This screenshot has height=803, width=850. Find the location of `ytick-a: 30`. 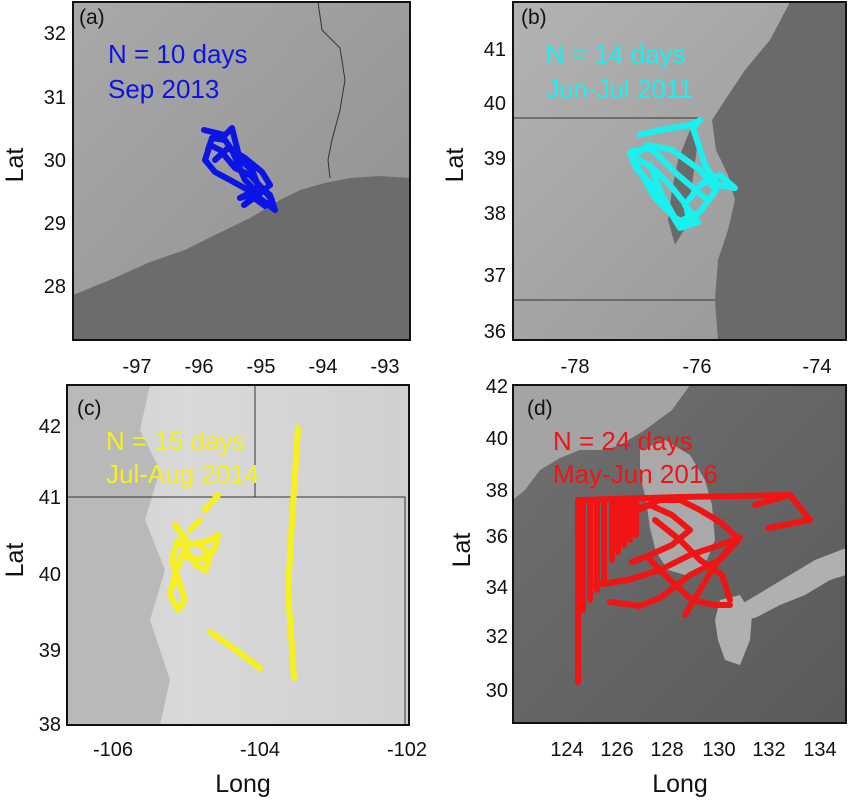

ytick-a: 30 is located at coordinates (55, 161).